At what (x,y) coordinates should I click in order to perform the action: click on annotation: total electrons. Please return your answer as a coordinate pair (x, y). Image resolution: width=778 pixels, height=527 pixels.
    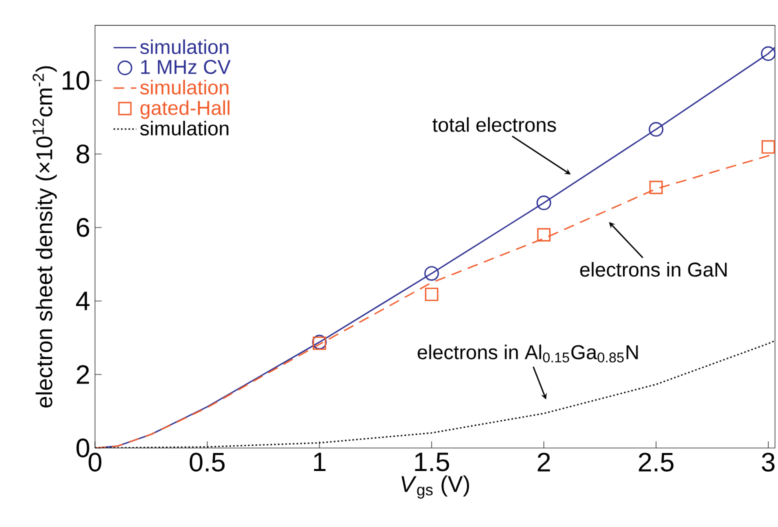
    Looking at the image, I should click on (494, 124).